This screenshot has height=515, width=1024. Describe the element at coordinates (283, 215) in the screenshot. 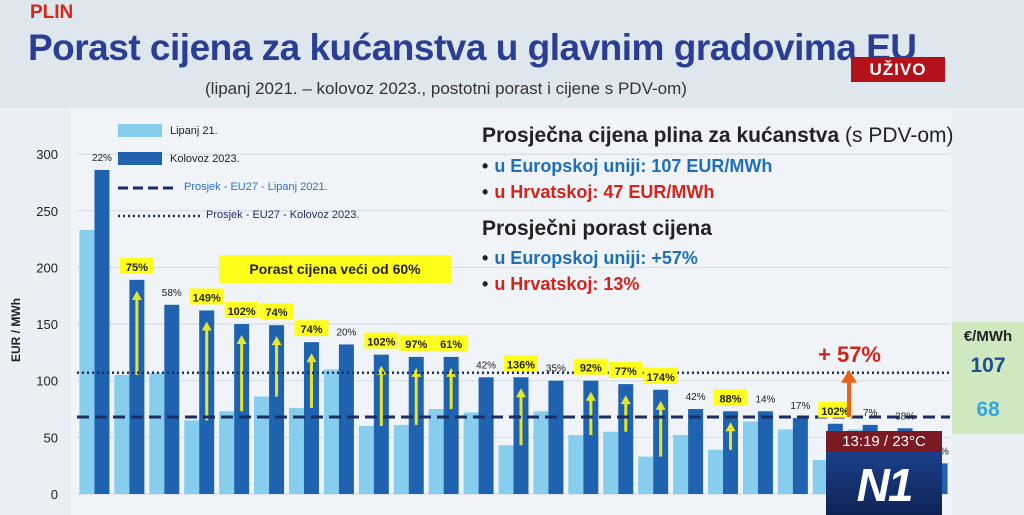

I see `legend-avg-aug23: Prosjek - EU27 - Kolovoz 2023.` at that location.